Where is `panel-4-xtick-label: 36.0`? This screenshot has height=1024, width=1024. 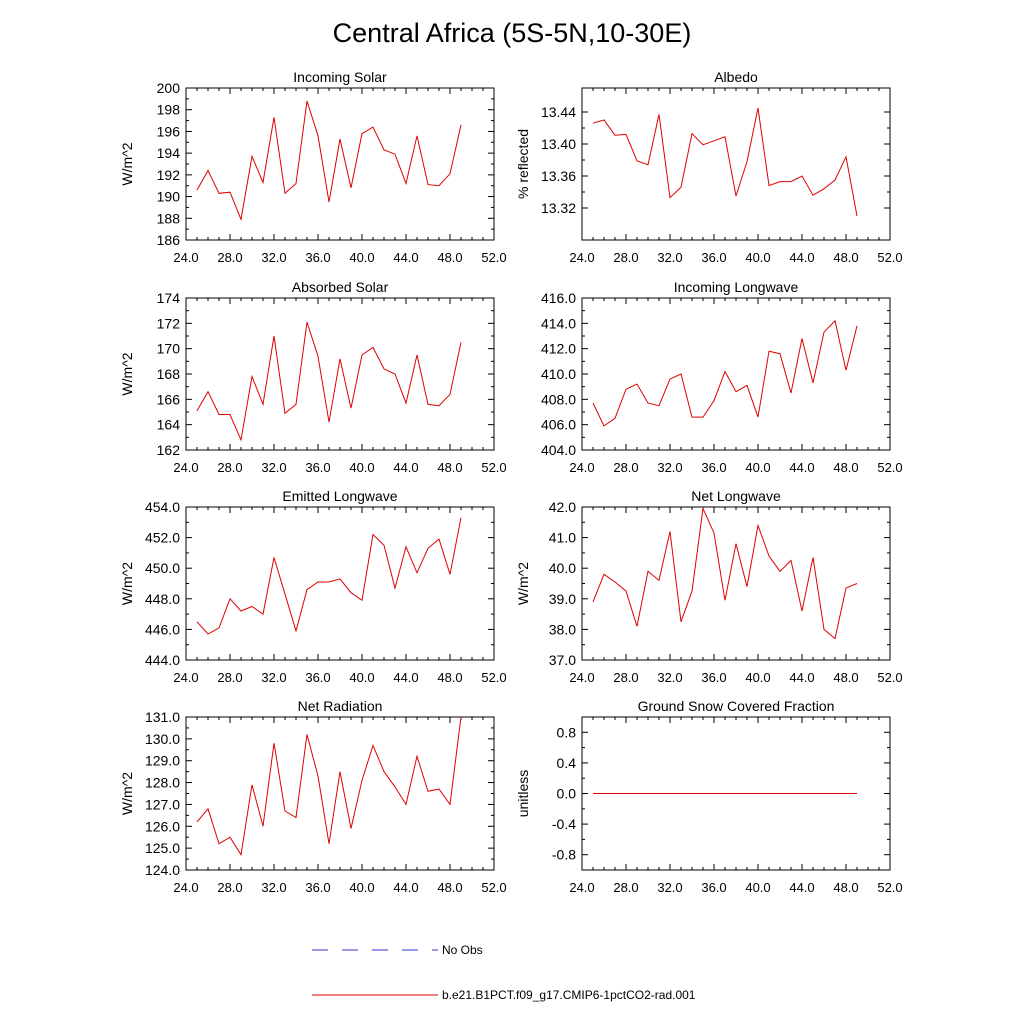 panel-4-xtick-label: 36.0 is located at coordinates (713, 467).